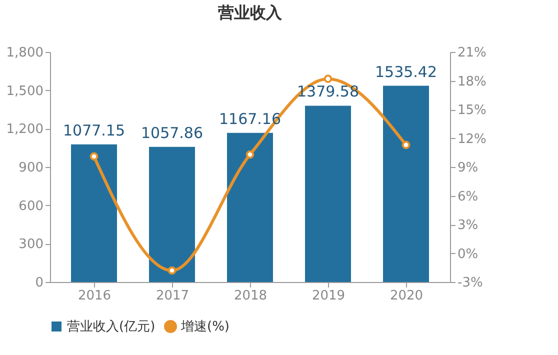 The image size is (558, 355). What do you see at coordinates (472, 82) in the screenshot?
I see `y2-tick-label: 18%` at bounding box center [472, 82].